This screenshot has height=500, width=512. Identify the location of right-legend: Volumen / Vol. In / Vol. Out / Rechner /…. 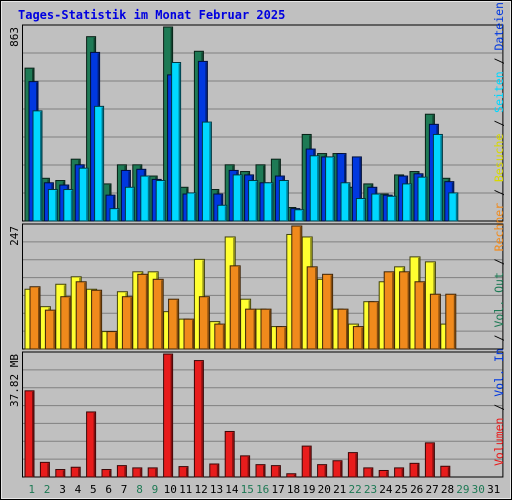
(499, 233).